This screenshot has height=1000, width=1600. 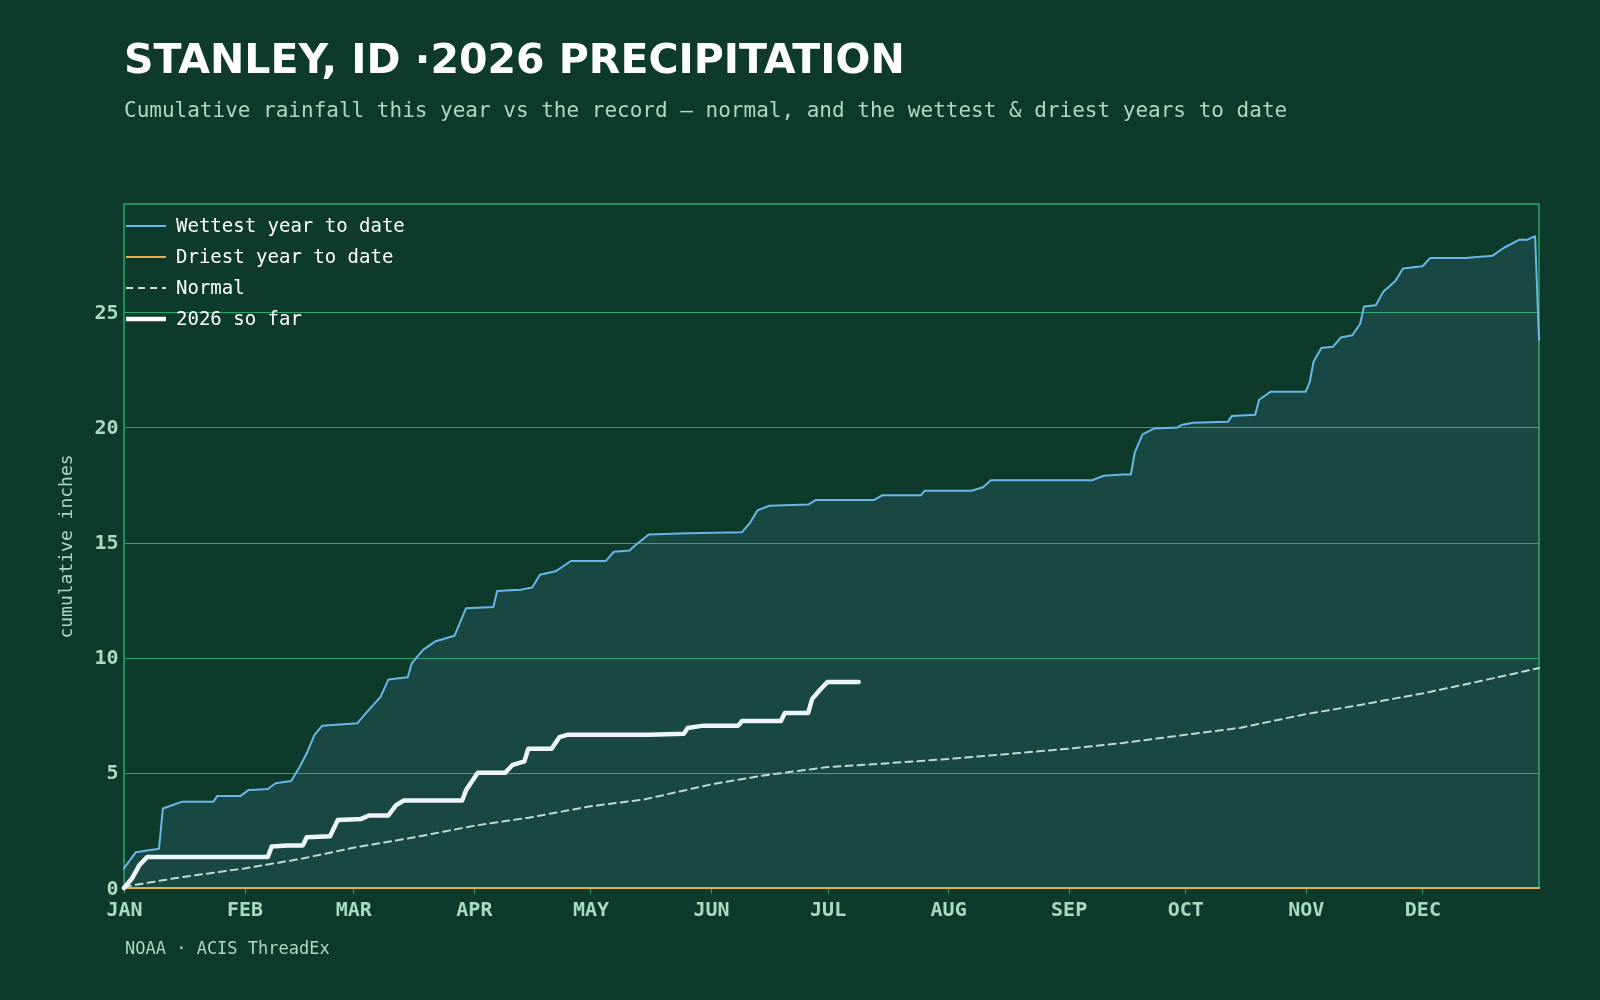 I want to click on legend-label: Normal, so click(x=210, y=287).